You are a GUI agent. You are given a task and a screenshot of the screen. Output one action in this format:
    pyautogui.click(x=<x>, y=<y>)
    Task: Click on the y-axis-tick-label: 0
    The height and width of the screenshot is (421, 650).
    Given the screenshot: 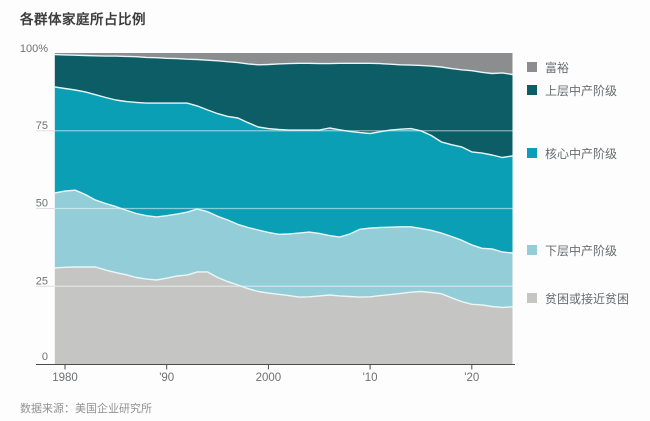 What is the action you would take?
    pyautogui.click(x=45, y=357)
    